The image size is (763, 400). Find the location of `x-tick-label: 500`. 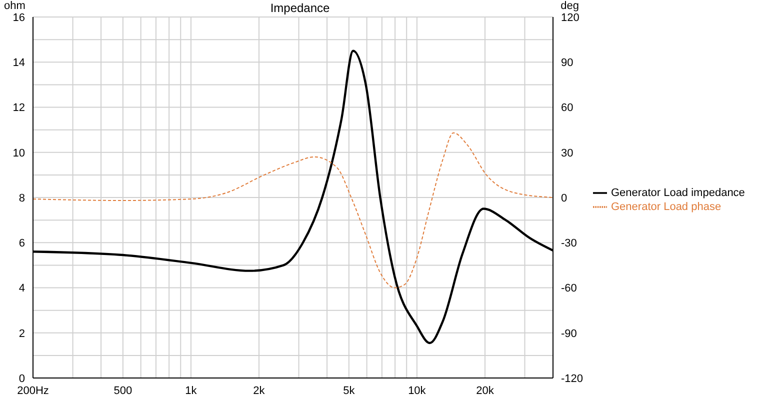

x-tick-label: 500 is located at coordinates (123, 390).